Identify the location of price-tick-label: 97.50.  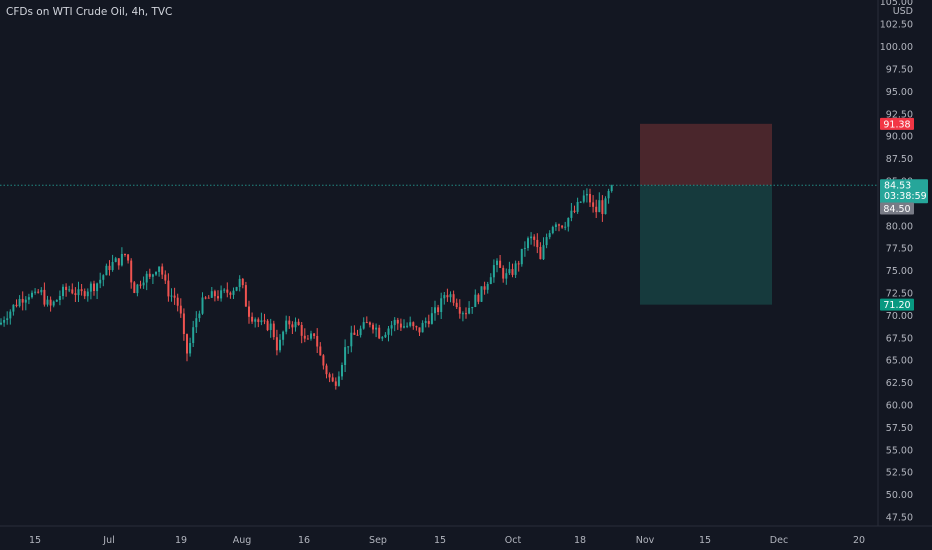
(899, 70).